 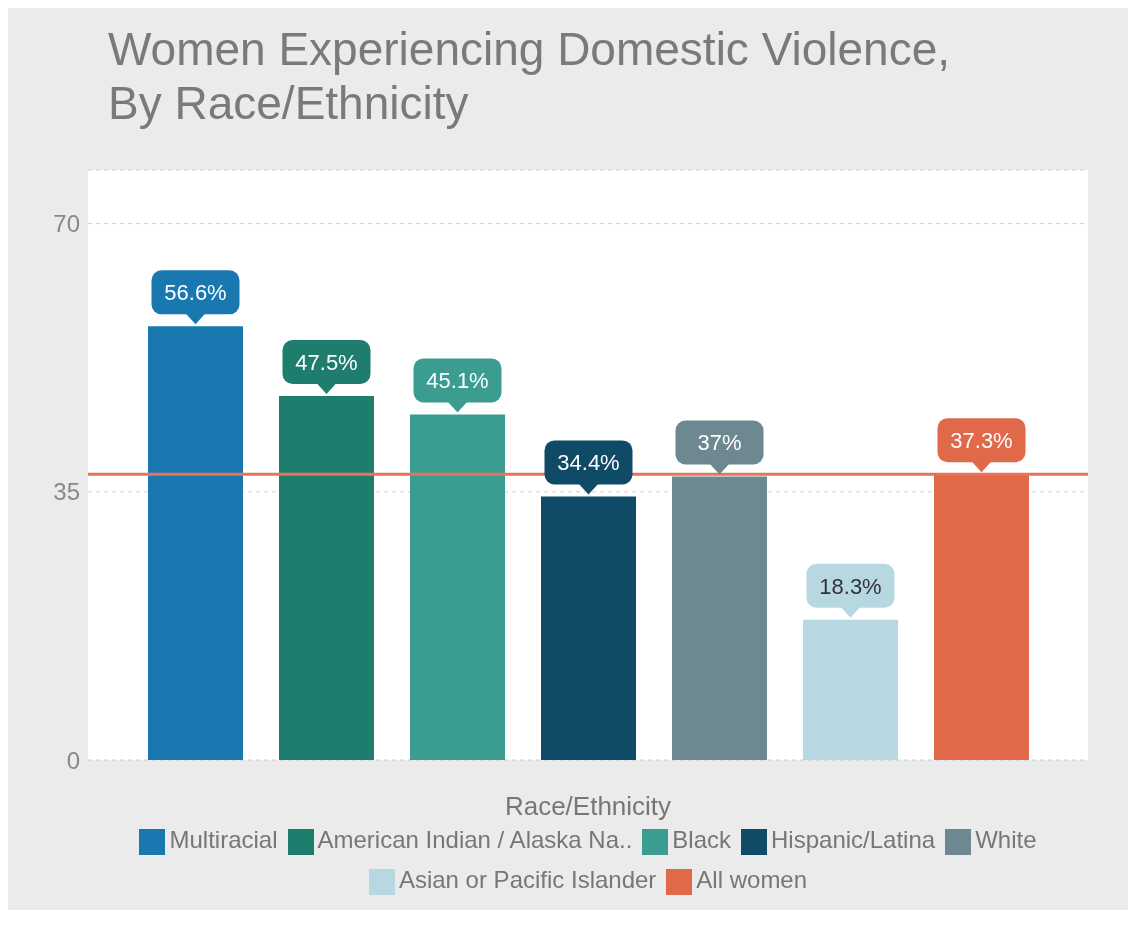 What do you see at coordinates (223, 839) in the screenshot?
I see `legend-label: Multiracial` at bounding box center [223, 839].